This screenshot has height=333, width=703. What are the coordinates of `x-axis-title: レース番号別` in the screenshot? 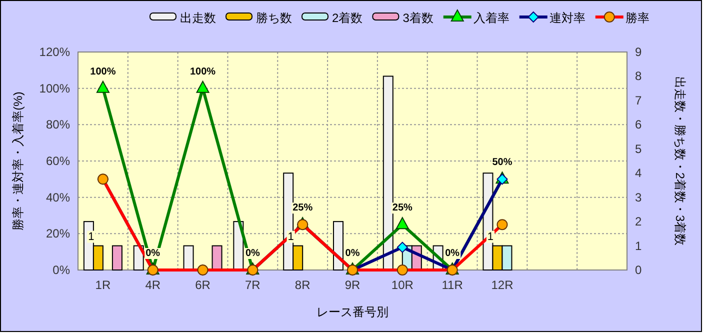 It's located at (352, 312).